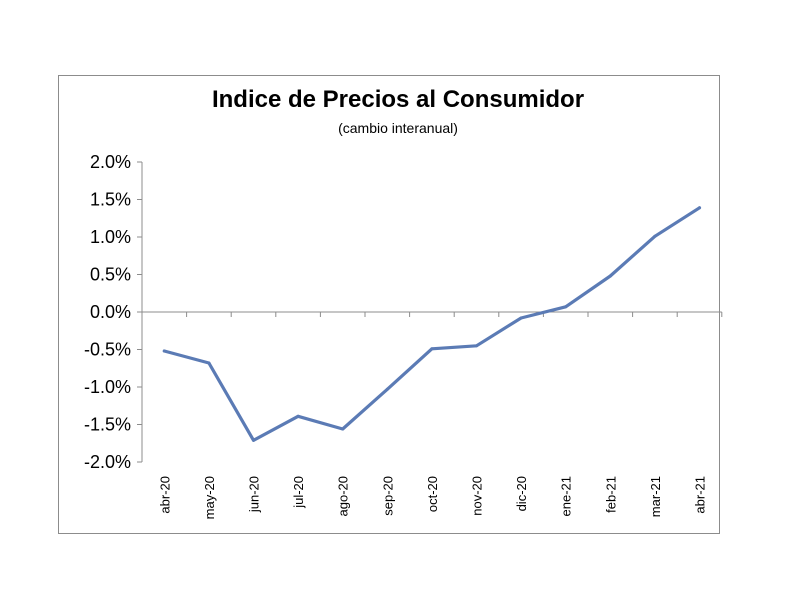 This screenshot has width=792, height=612. What do you see at coordinates (387, 496) in the screenshot?
I see `x-tick-label: sep-20` at bounding box center [387, 496].